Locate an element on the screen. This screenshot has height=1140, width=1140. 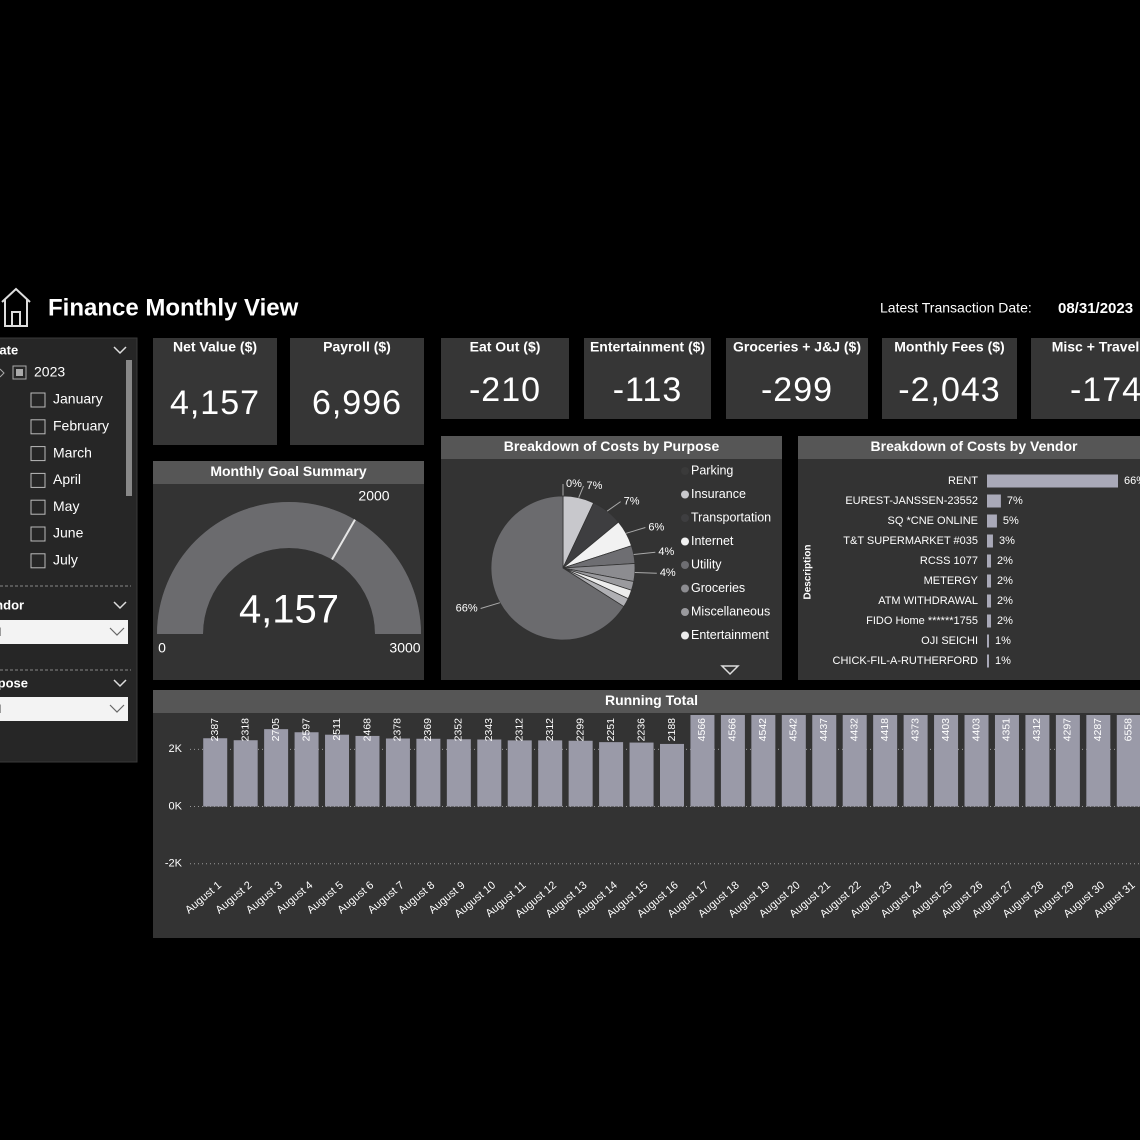
panel-title-bar is located at coordinates (288, 472).